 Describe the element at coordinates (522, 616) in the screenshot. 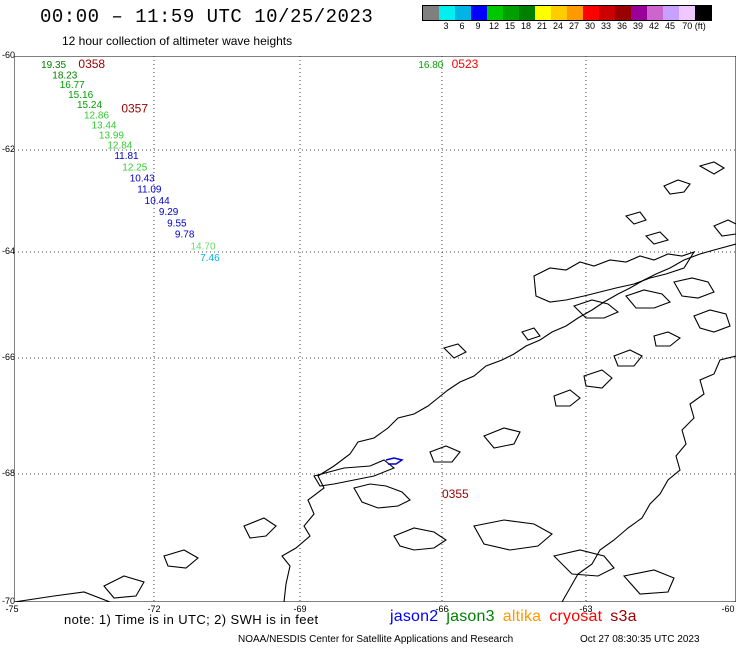

I see `legend-altika: altika` at that location.